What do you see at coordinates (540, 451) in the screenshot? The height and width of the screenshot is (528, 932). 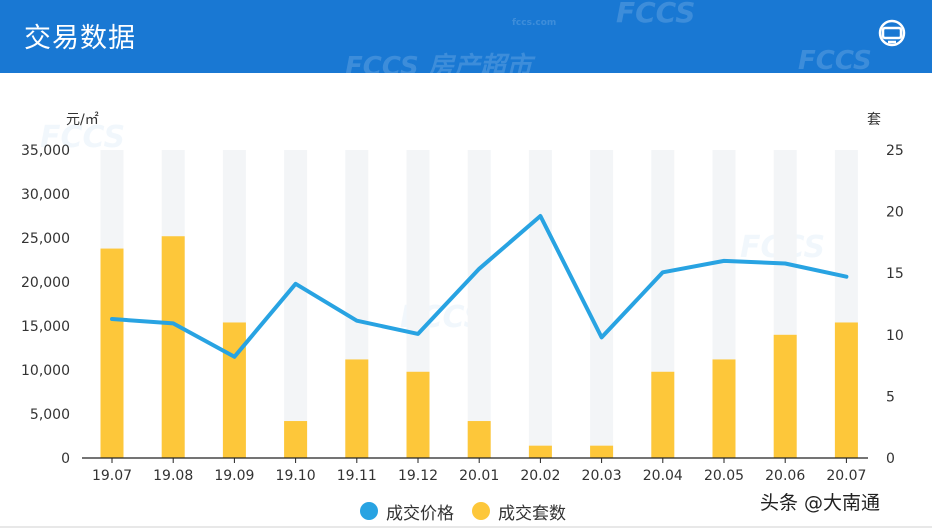 I see `bar-20.02` at bounding box center [540, 451].